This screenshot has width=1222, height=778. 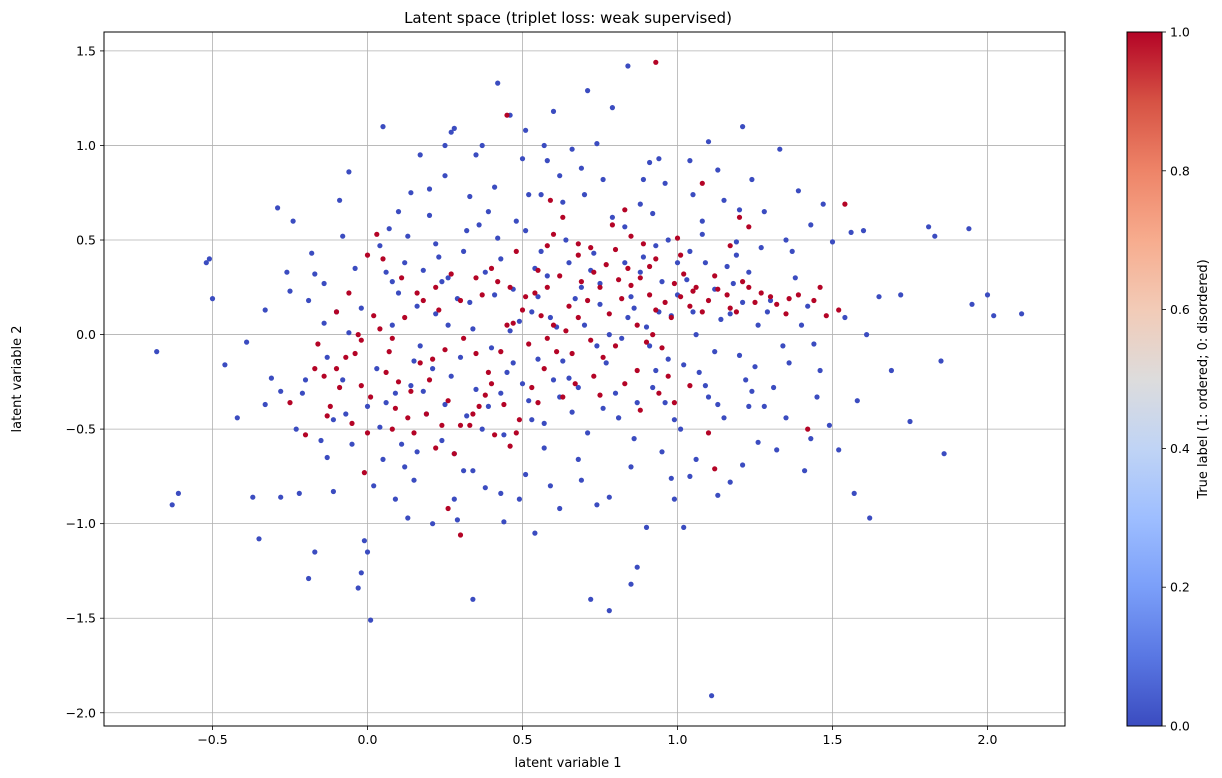 What do you see at coordinates (597, 736) in the screenshot?
I see `x-axis-ticks: −0.5 0.0 0.5 1.0 1.5 2.0` at bounding box center [597, 736].